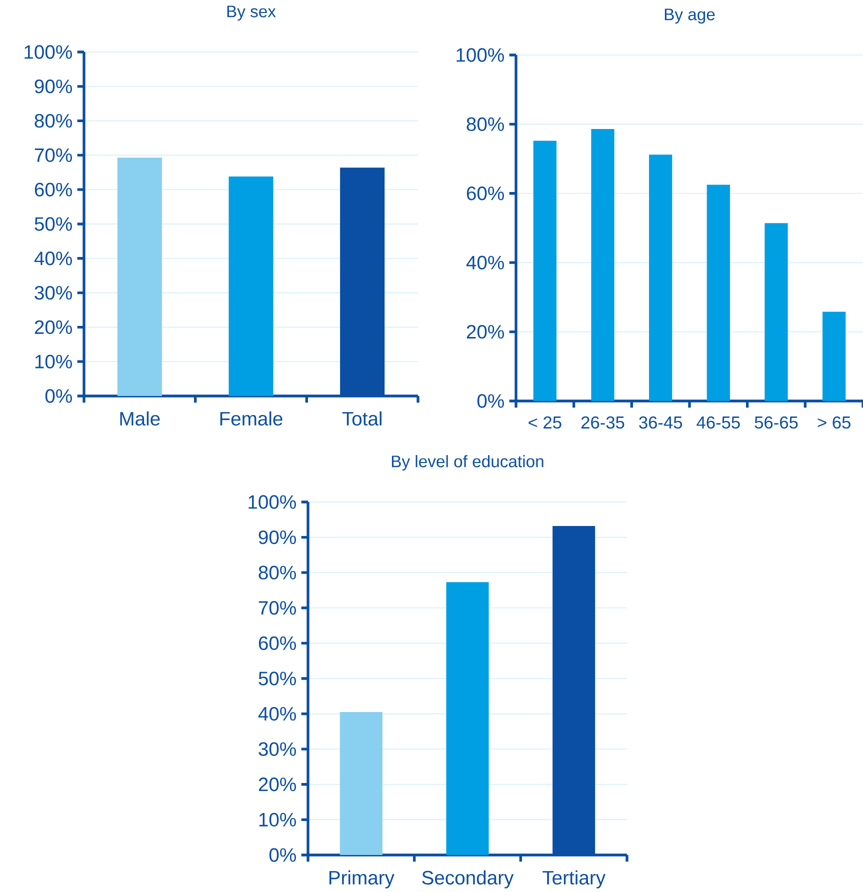 The width and height of the screenshot is (863, 892). What do you see at coordinates (140, 418) in the screenshot?
I see `x-tick-label: Male` at bounding box center [140, 418].